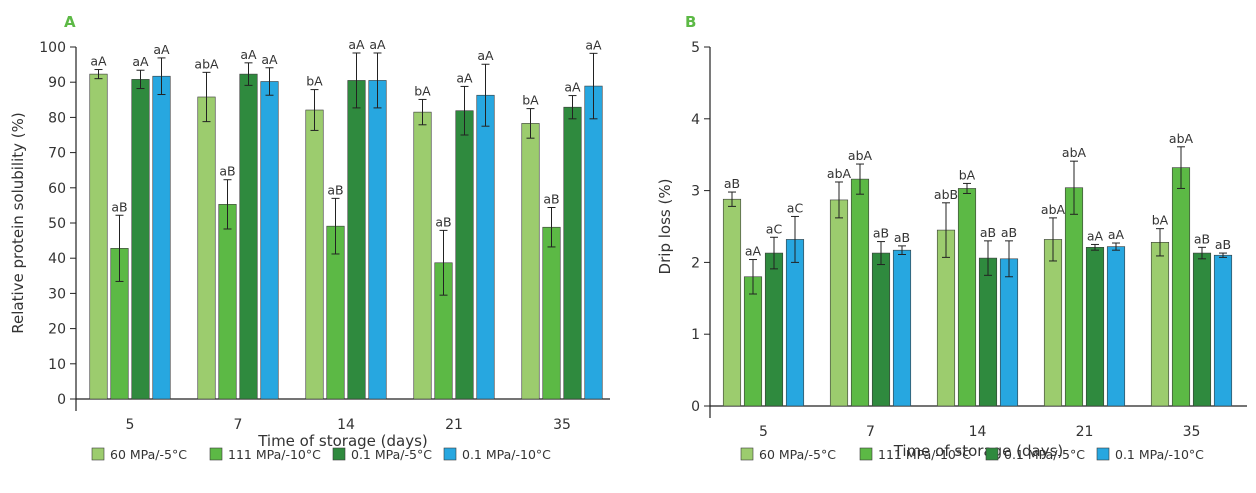 The image size is (1256, 493). Describe the element at coordinates (57, 365) in the screenshot. I see `y-tick-label: 10` at that location.